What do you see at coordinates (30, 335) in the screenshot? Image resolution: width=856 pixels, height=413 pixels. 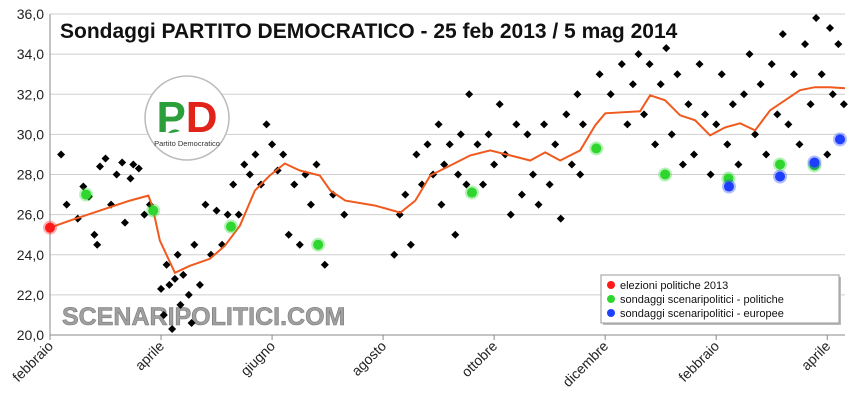 I see `y-tick-label: 20,0` at bounding box center [30, 335].